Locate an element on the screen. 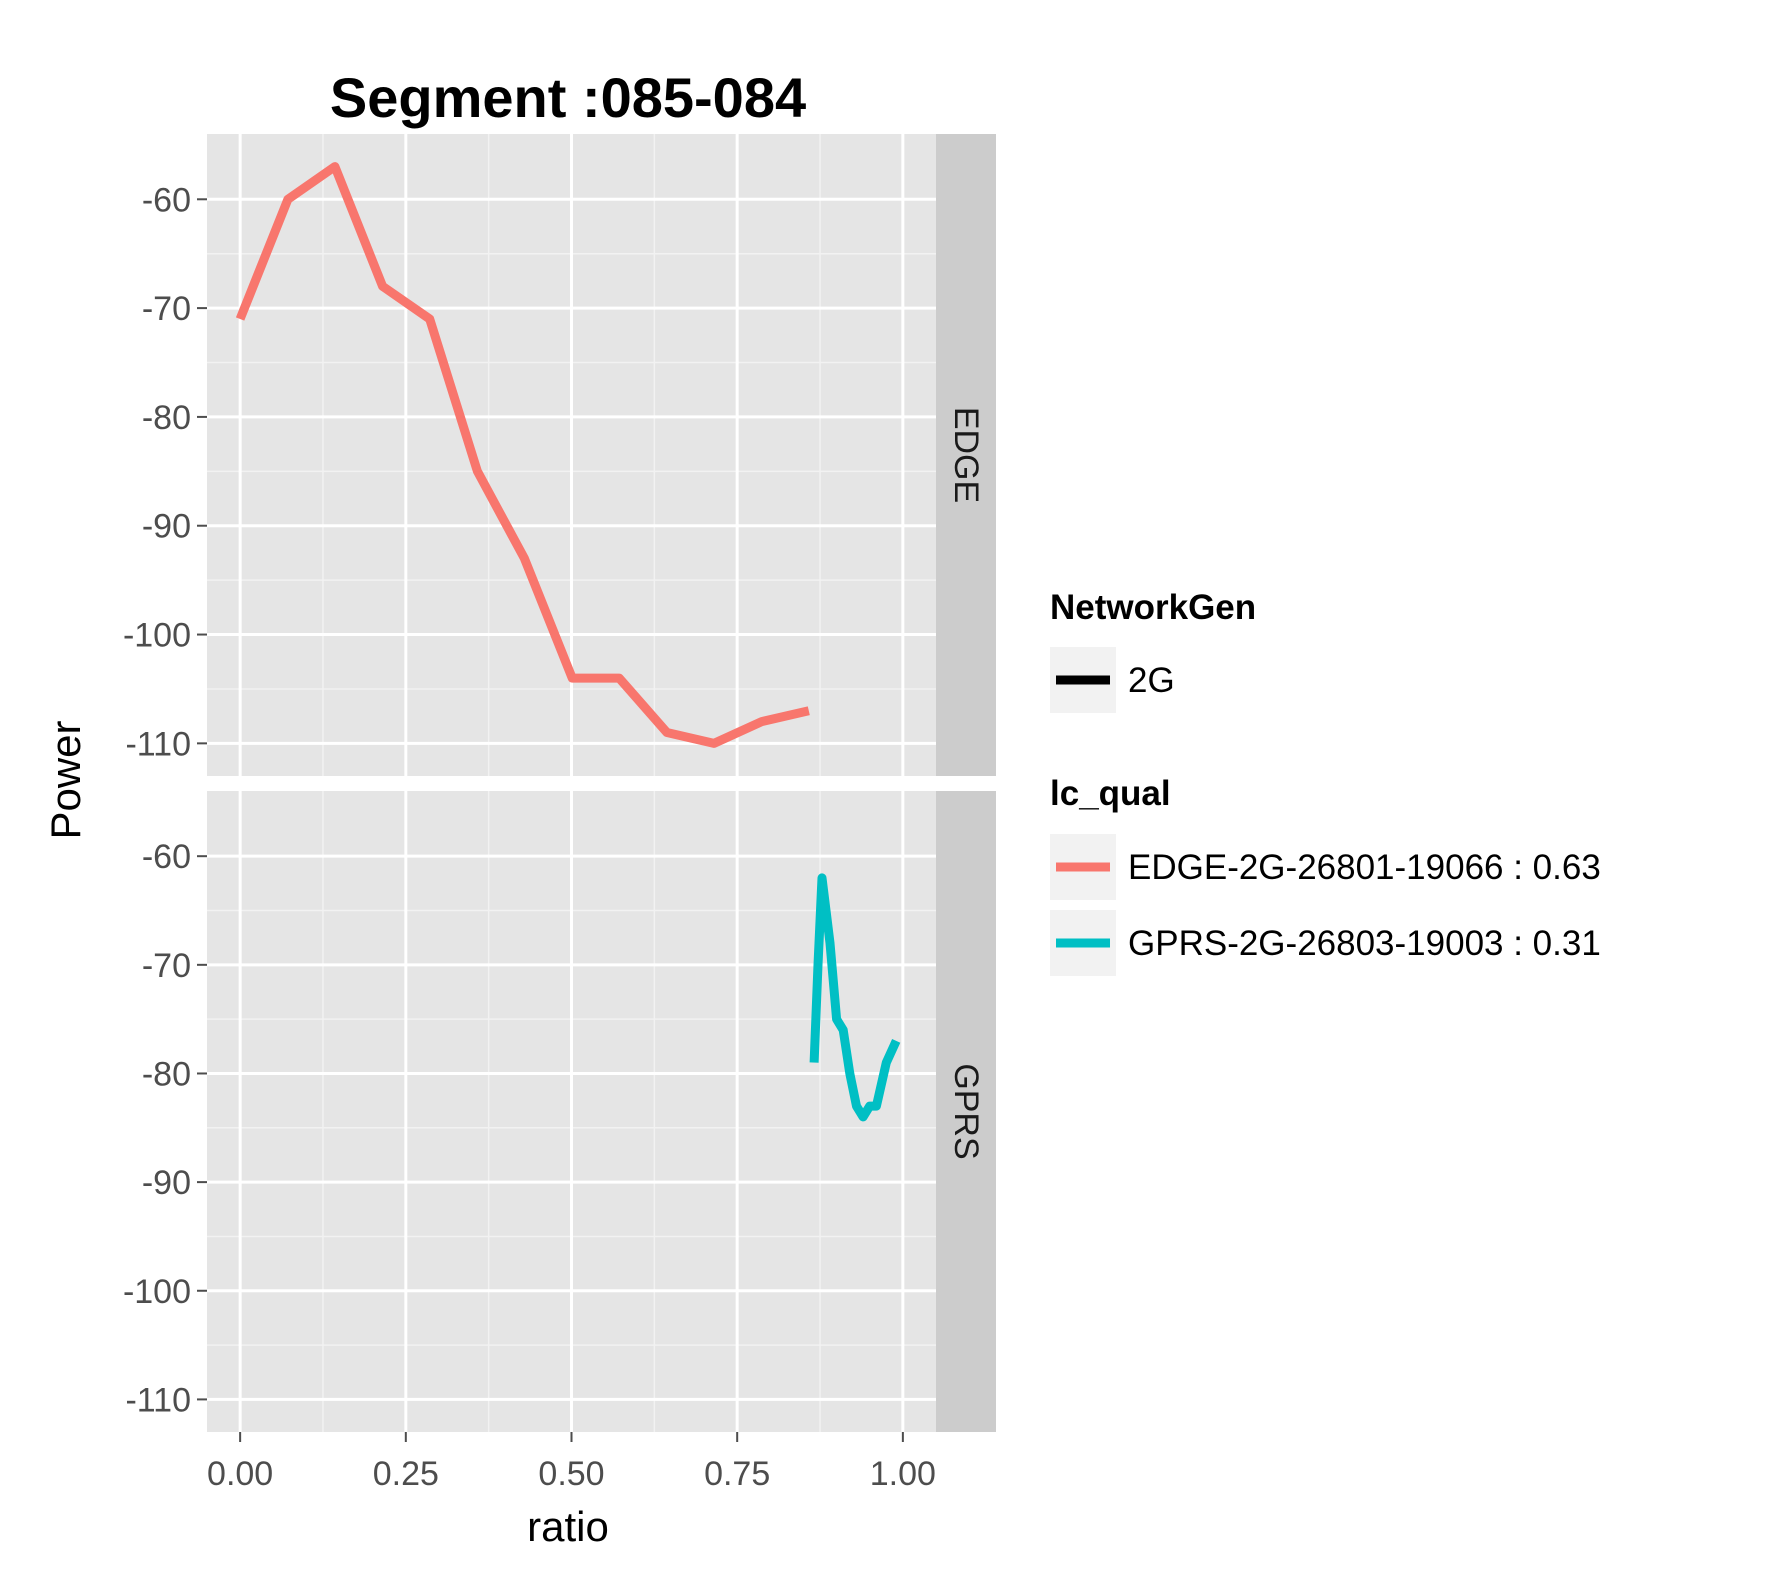 This screenshot has width=1779, height=1574. legend-title-1: lc_qual is located at coordinates (1110, 793).